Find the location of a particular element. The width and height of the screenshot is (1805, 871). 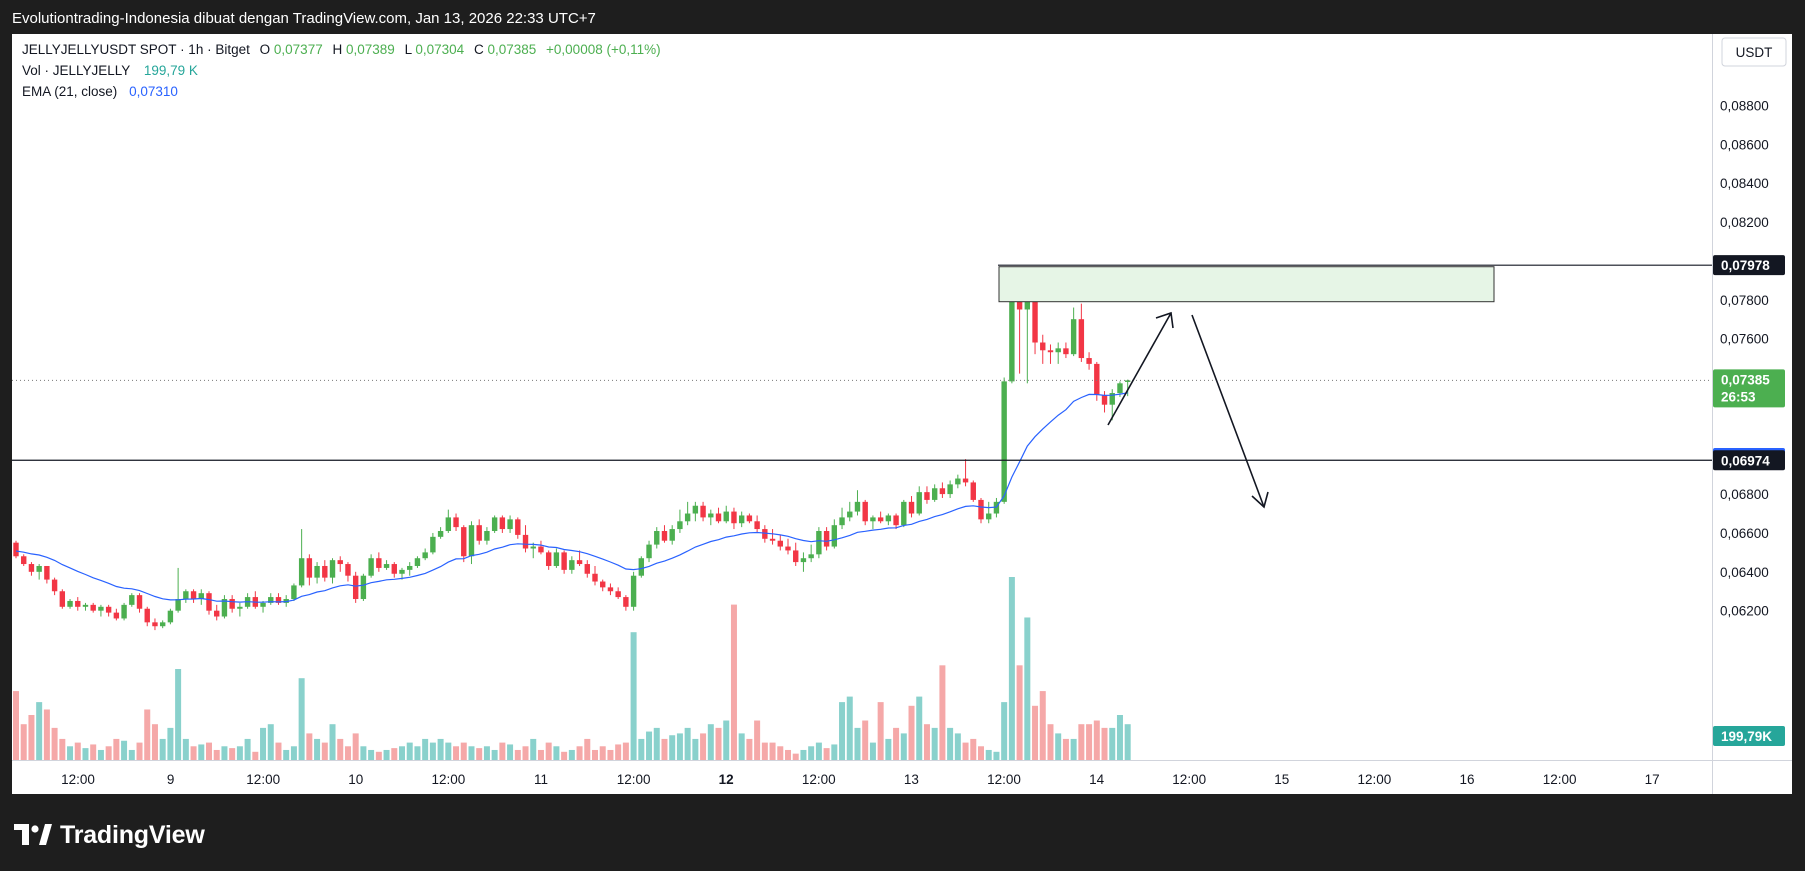

down-arrow is located at coordinates (1230, 411).